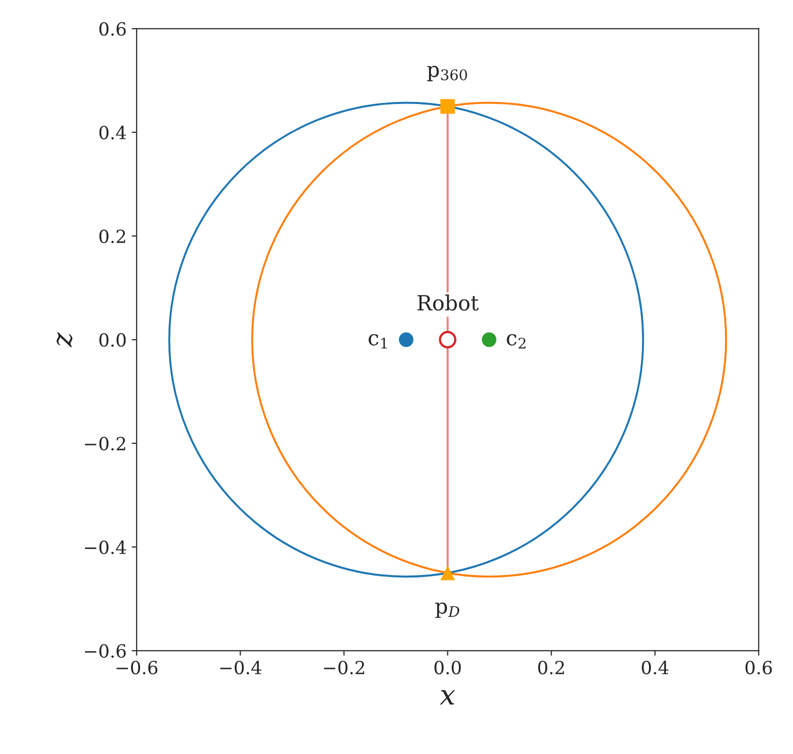 The image size is (793, 754). What do you see at coordinates (448, 697) in the screenshot?
I see `x-axis-title: x` at bounding box center [448, 697].